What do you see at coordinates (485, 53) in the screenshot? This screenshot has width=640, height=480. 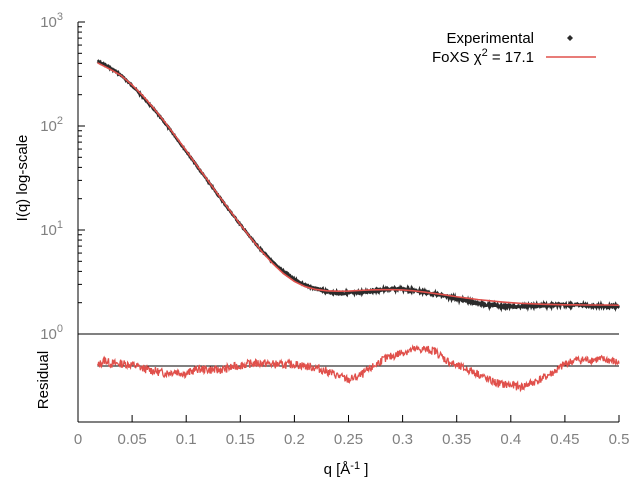 I see `legend-label-foxs-sup: 2` at bounding box center [485, 53].